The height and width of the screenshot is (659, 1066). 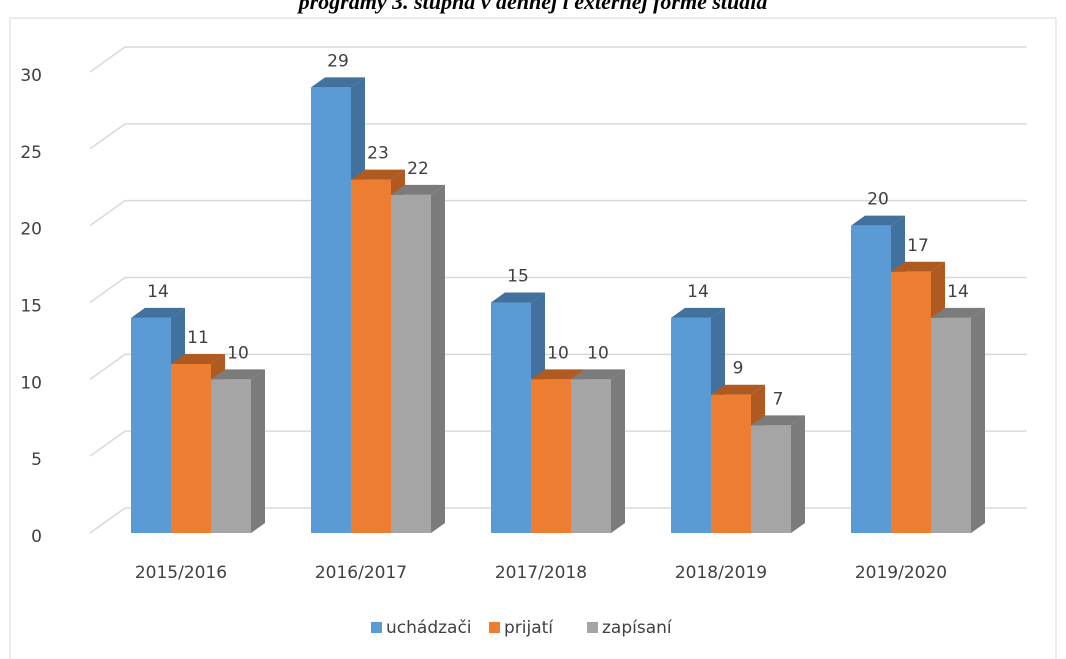 What do you see at coordinates (541, 573) in the screenshot?
I see `x-tick-label: 2017/2018` at bounding box center [541, 573].